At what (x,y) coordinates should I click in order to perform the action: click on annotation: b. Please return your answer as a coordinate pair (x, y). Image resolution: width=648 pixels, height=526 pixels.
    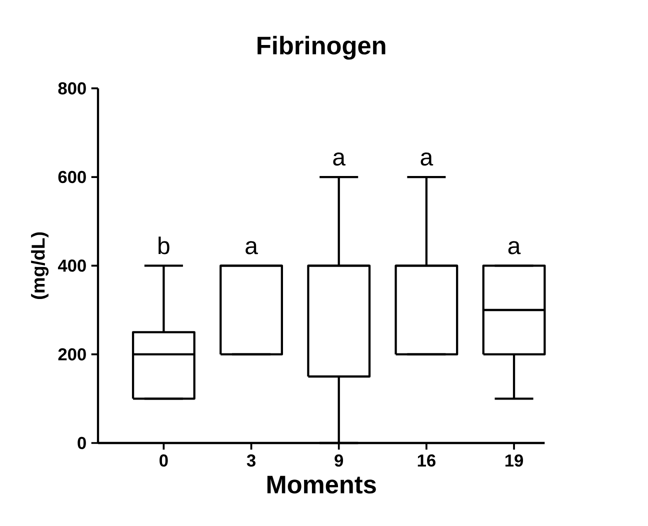
    Looking at the image, I should click on (164, 245).